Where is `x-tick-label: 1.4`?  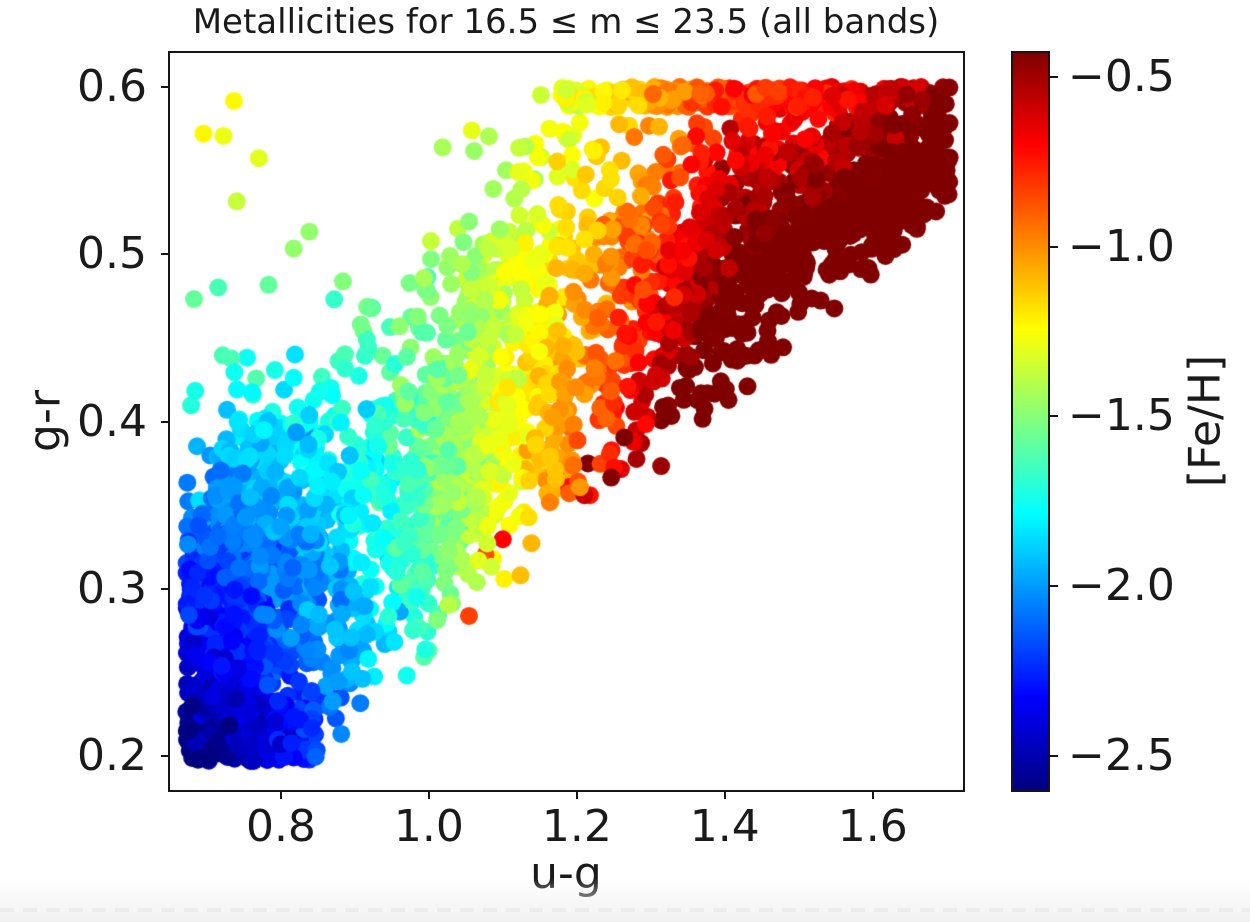 x-tick-label: 1.4 is located at coordinates (724, 826).